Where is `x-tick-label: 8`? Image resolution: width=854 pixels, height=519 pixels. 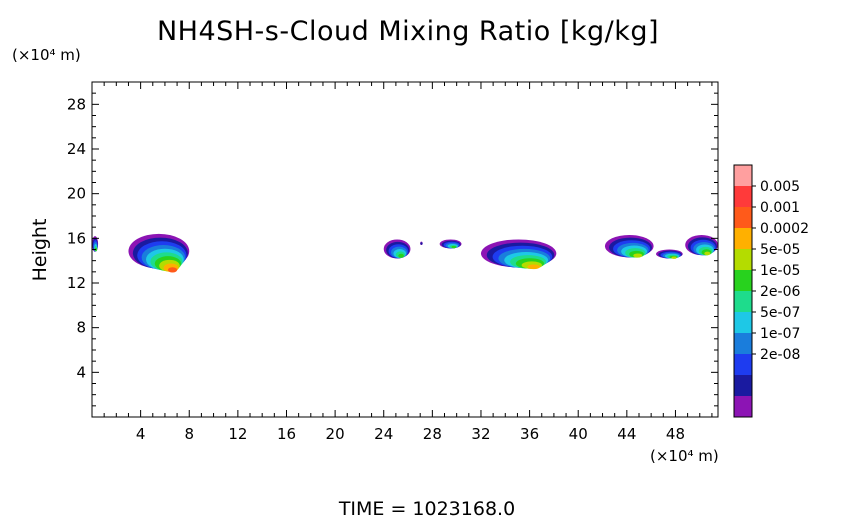
x-tick-label: 8 is located at coordinates (189, 434).